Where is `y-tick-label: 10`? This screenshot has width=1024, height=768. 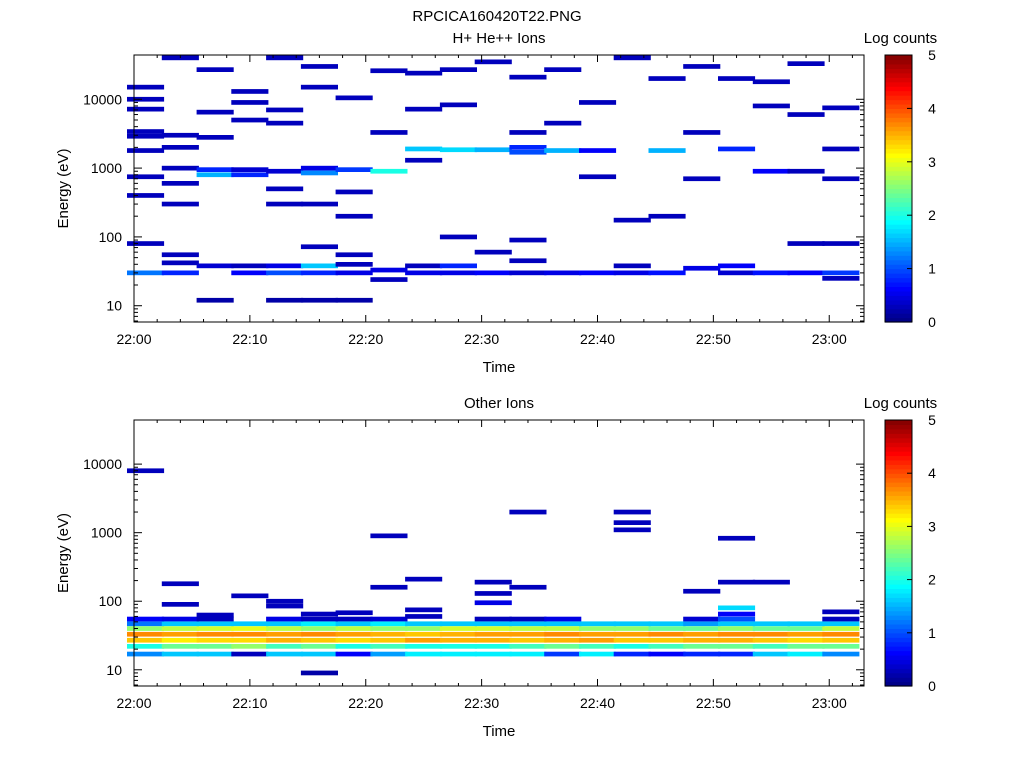
y-tick-label: 10 is located at coordinates (114, 306).